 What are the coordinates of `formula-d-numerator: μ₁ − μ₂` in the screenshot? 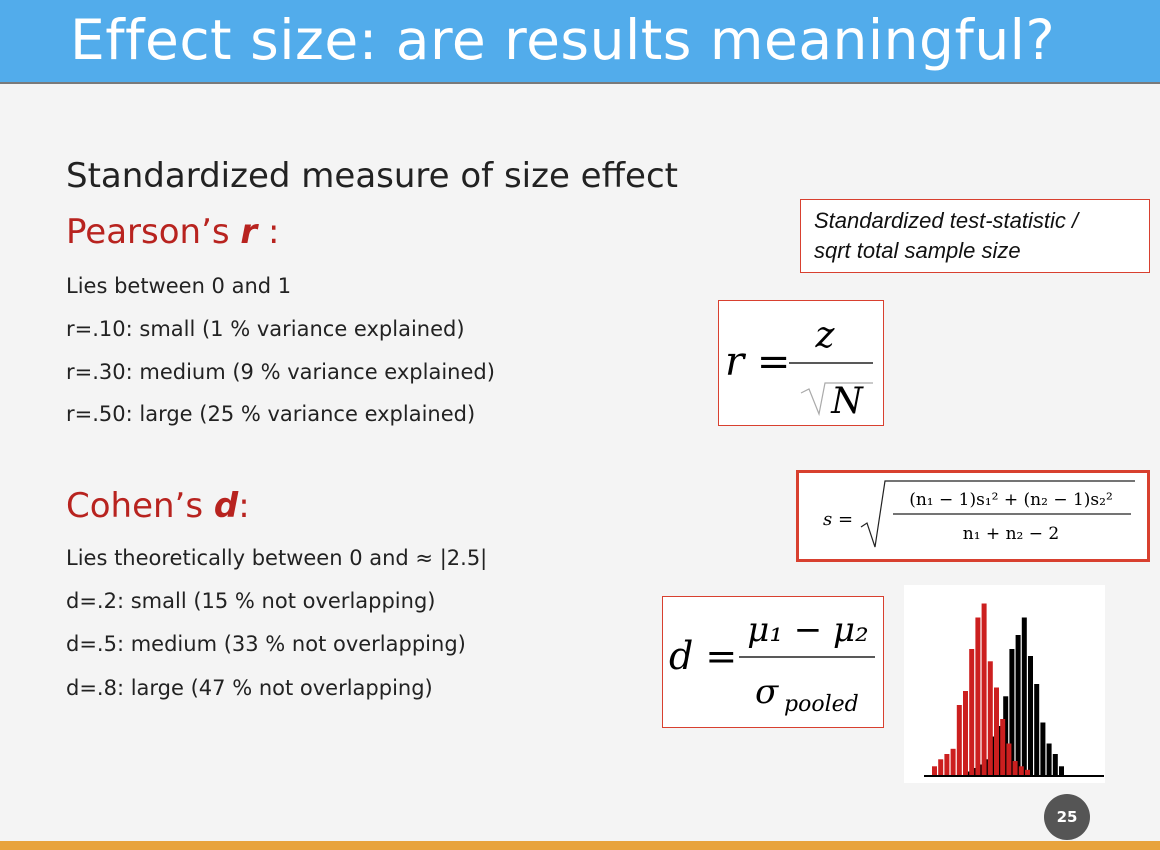 It's located at (808, 630).